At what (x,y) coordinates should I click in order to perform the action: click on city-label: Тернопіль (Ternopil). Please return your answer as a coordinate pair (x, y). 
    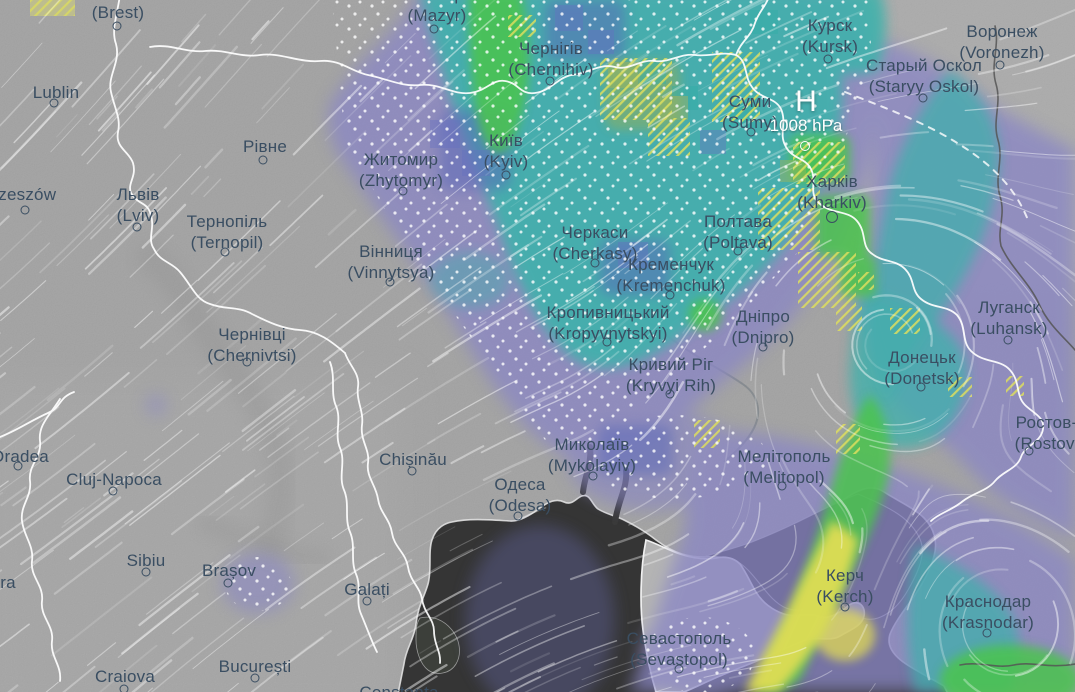
    Looking at the image, I should click on (227, 232).